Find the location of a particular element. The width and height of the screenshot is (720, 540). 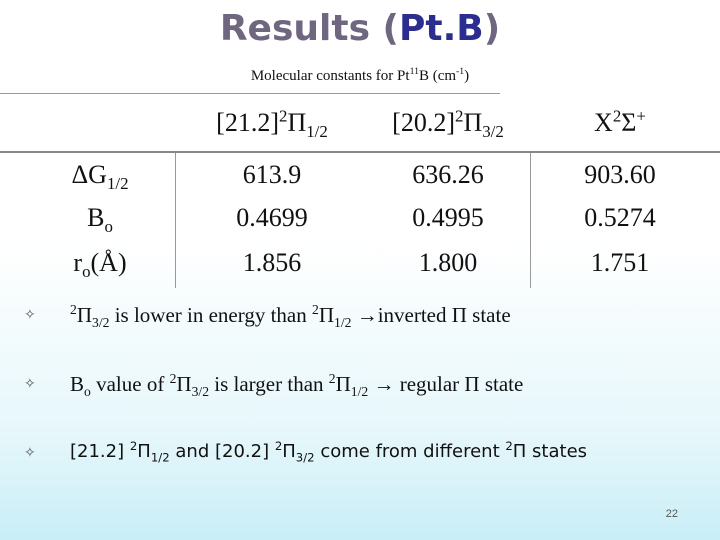

table-cell: 636.26 is located at coordinates (448, 174).